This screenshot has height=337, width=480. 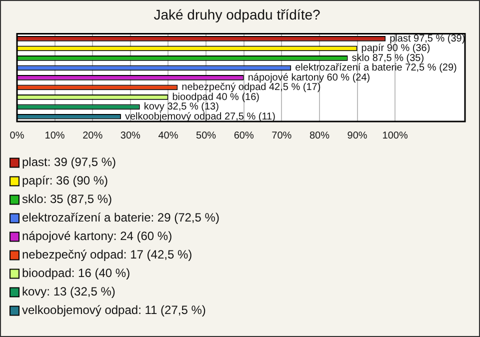 I want to click on chart-title: Jaké druhy odpadu třídíte?, so click(x=237, y=14).